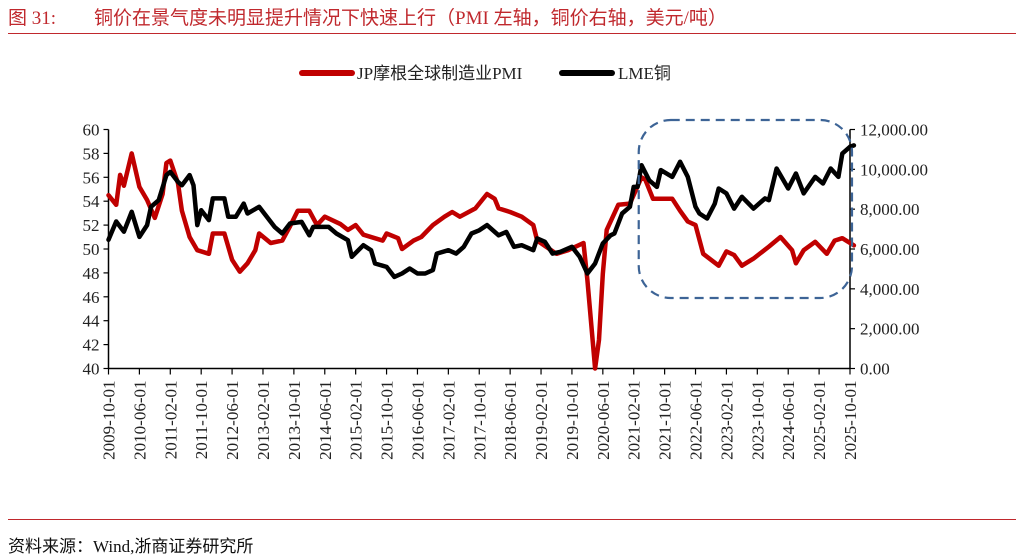  I want to click on footer-divider, so click(512, 519).